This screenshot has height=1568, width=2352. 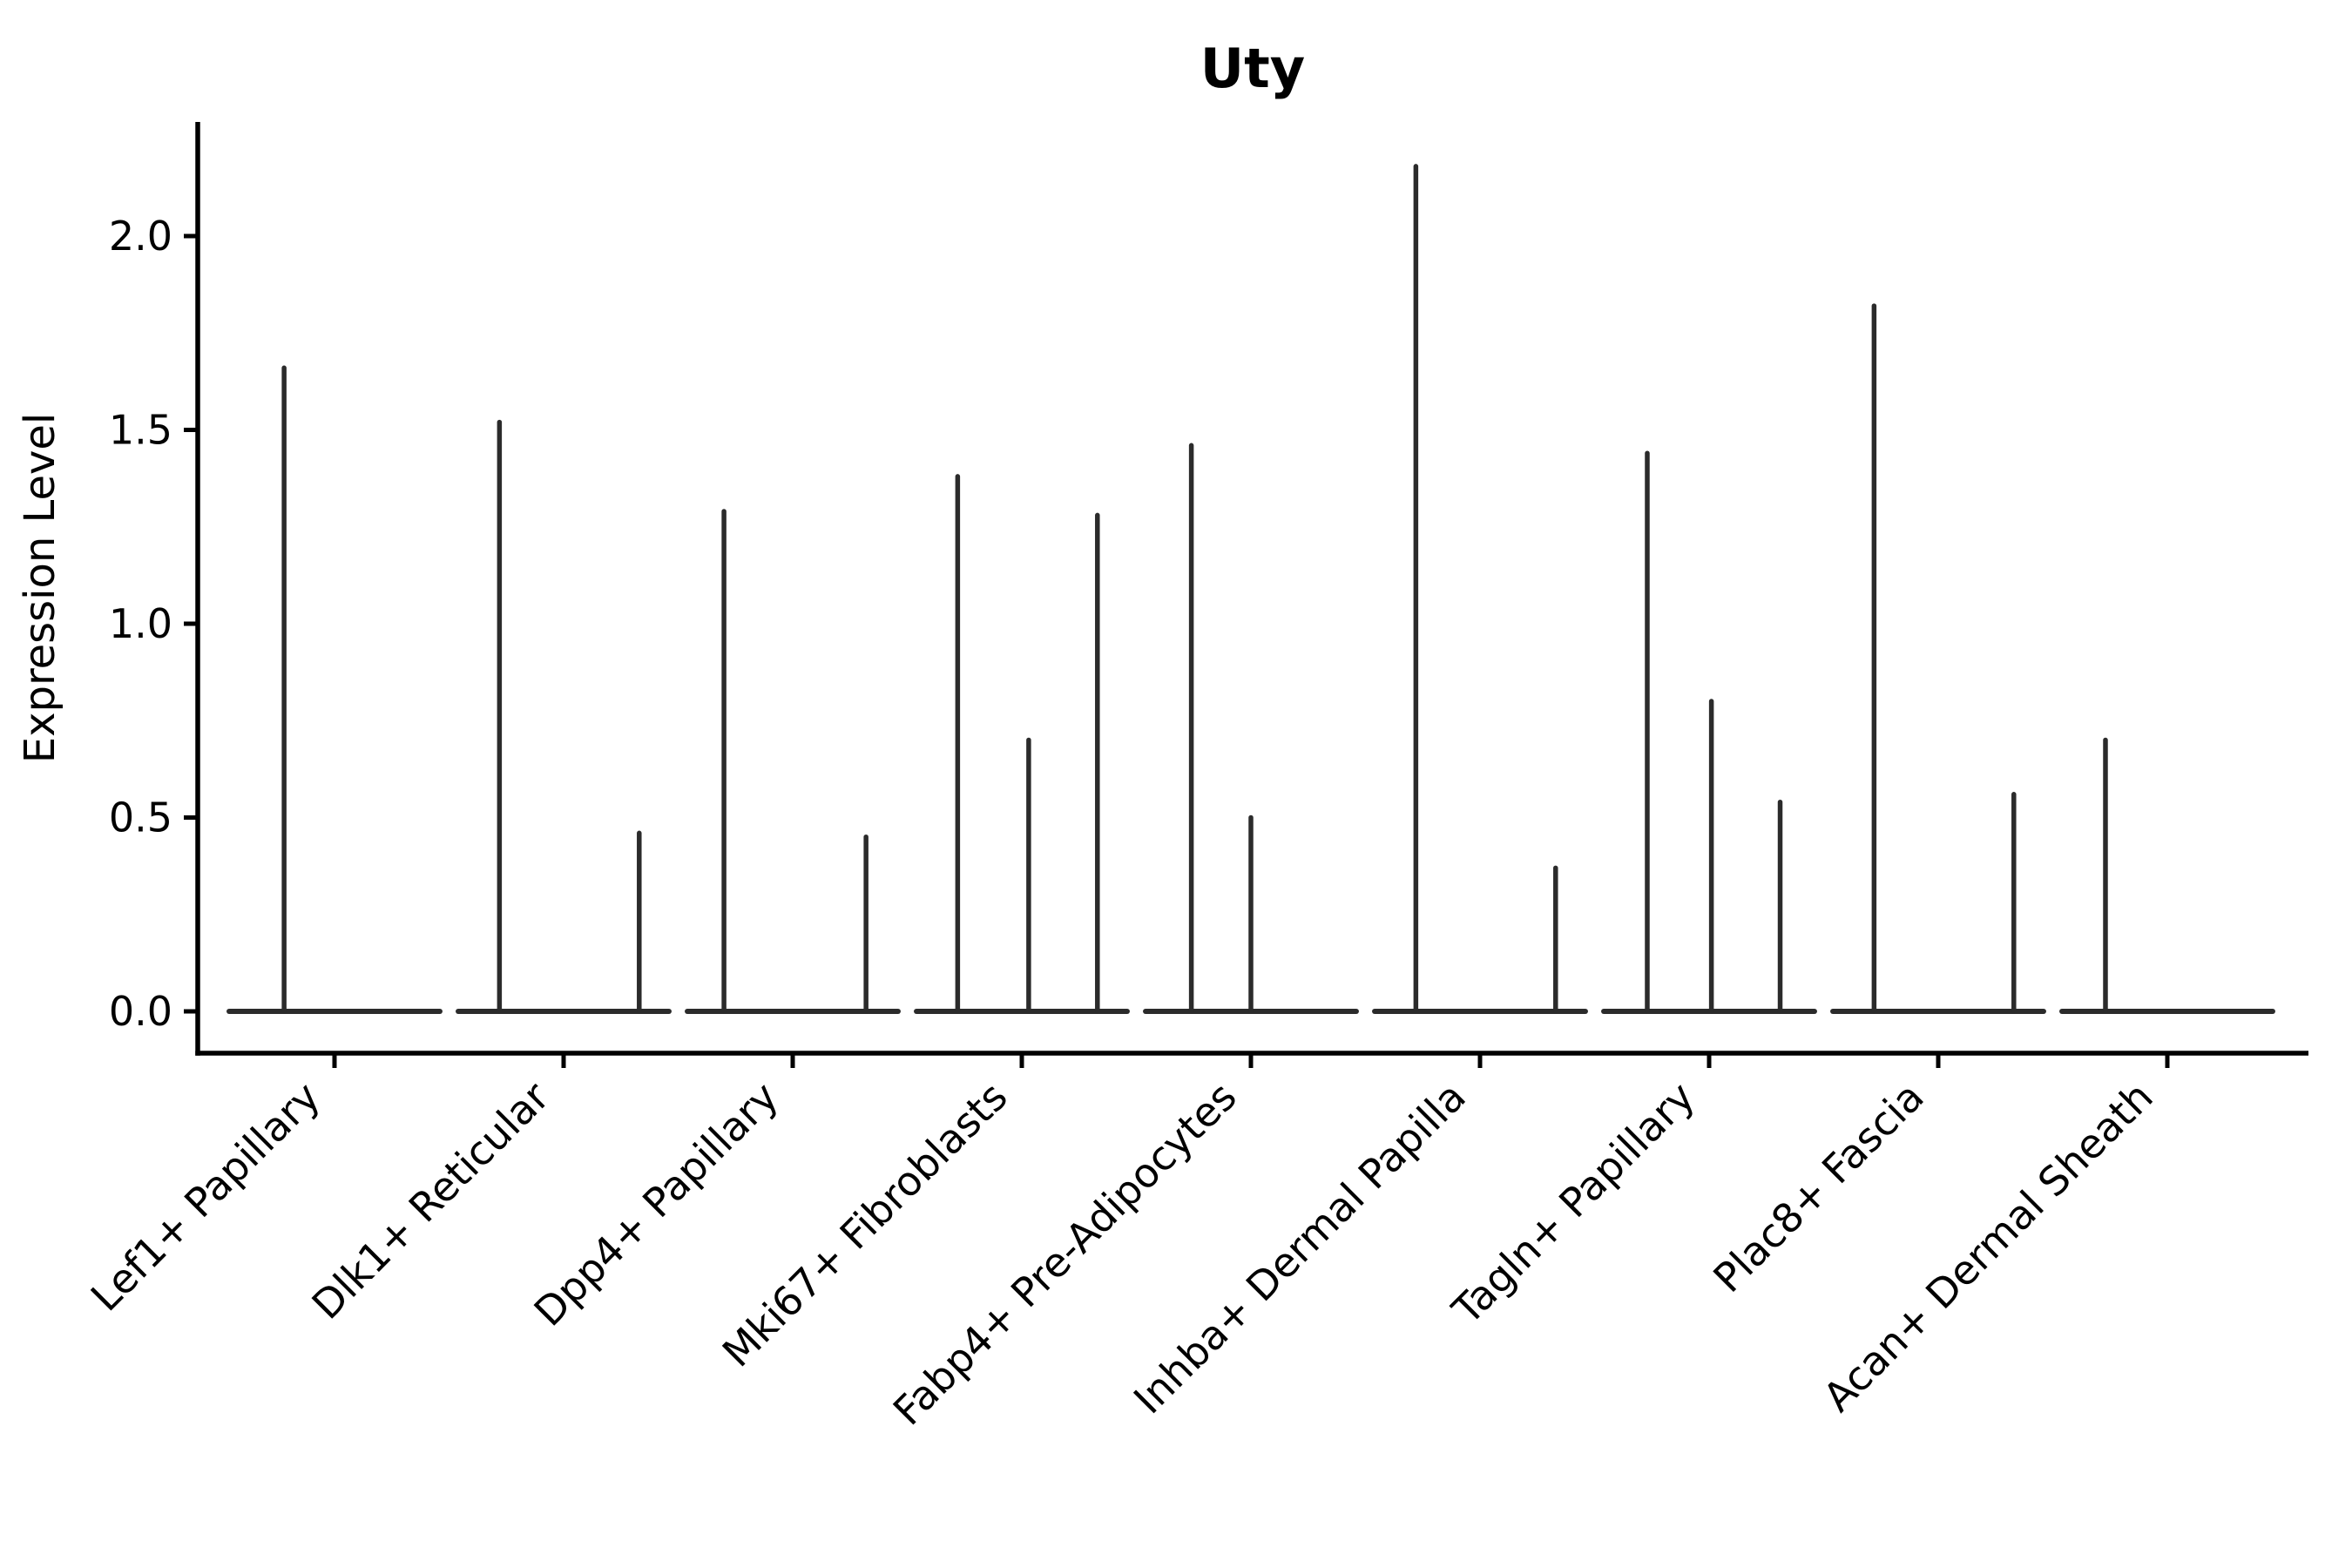 What do you see at coordinates (140, 1012) in the screenshot?
I see `y-tick-label: 0.0` at bounding box center [140, 1012].